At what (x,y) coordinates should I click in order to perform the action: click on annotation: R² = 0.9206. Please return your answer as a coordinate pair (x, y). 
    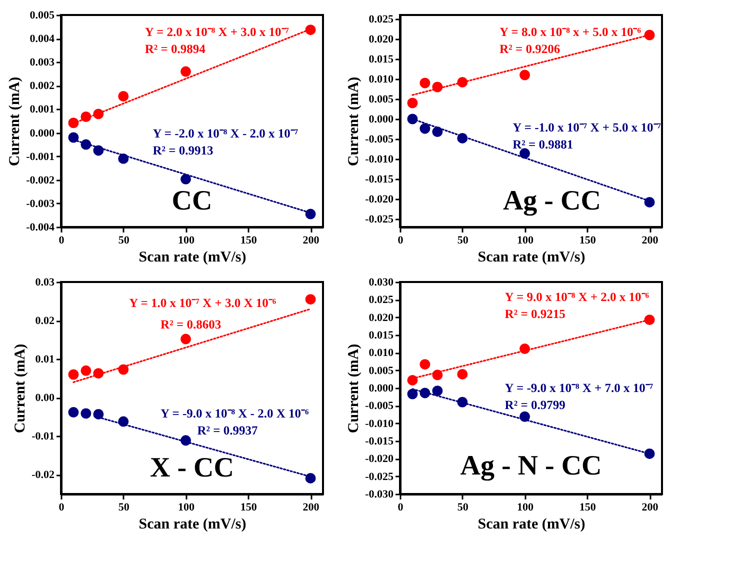
    Looking at the image, I should click on (530, 49).